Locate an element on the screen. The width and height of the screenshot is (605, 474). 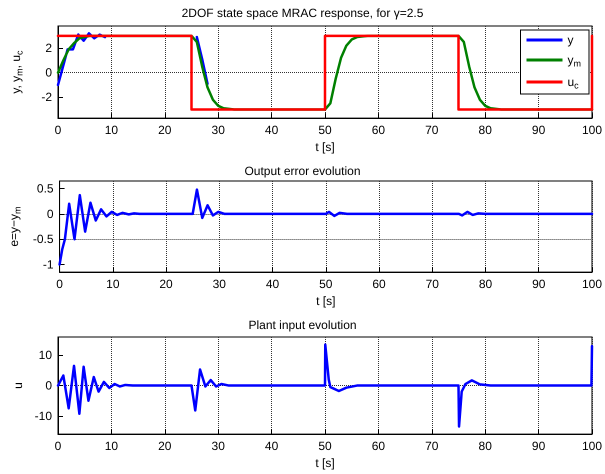
y-tick-label: -1 is located at coordinates (48, 265).